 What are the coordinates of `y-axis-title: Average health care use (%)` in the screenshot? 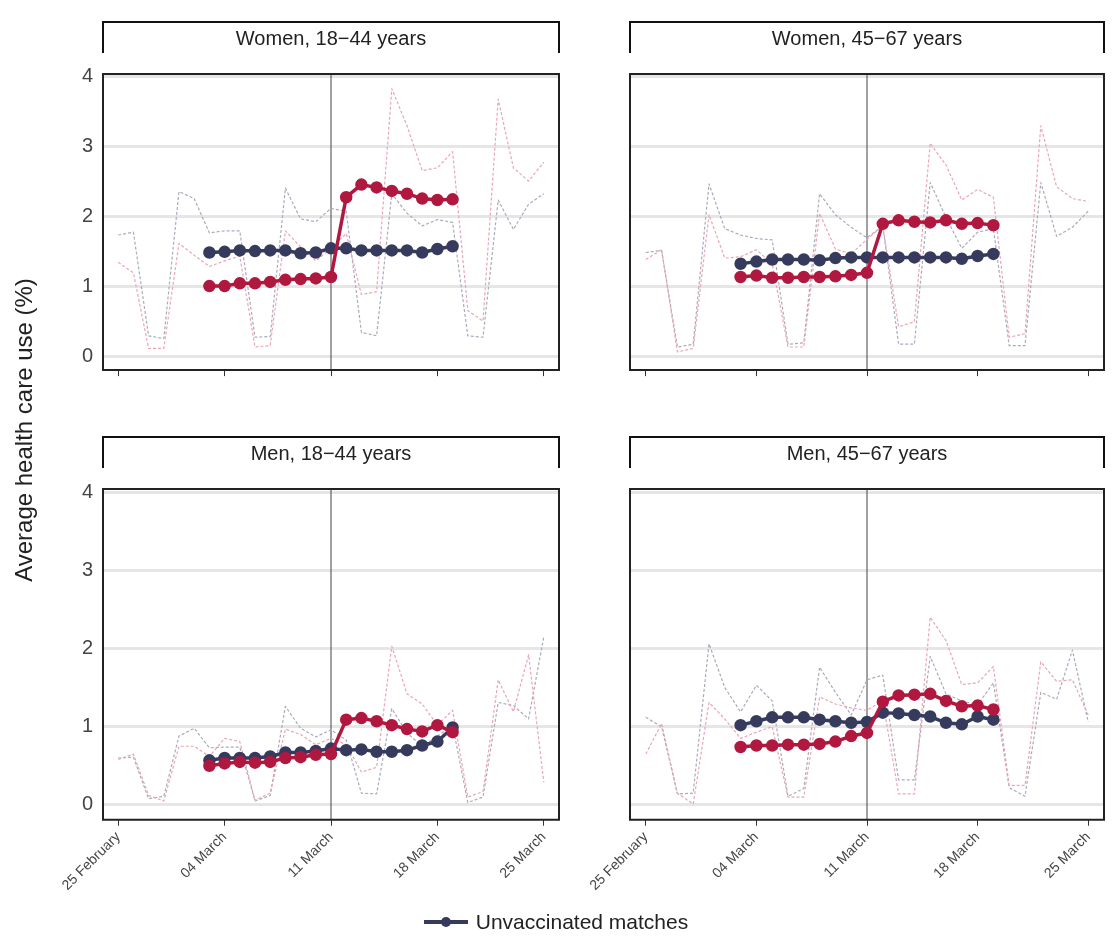 It's located at (24, 430).